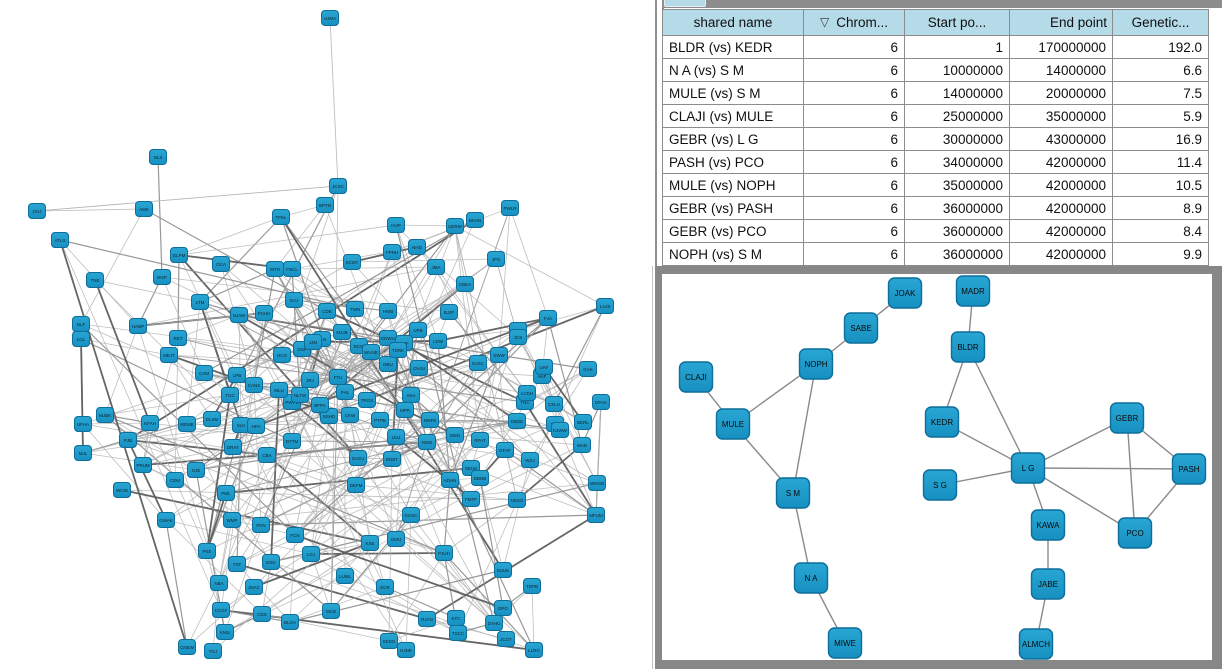 This screenshot has height=669, width=1222. Describe the element at coordinates (940, 485) in the screenshot. I see `network-node-s-g: S G` at that location.